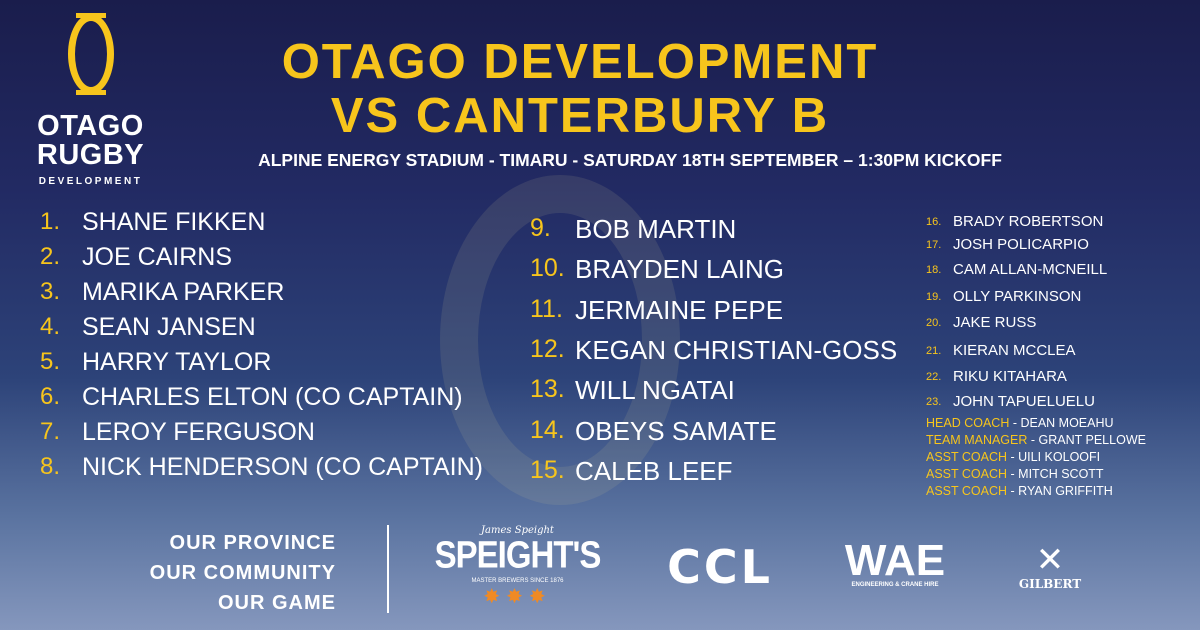 The height and width of the screenshot is (630, 1200). What do you see at coordinates (90, 181) in the screenshot?
I see `logo-line3: DEVELOPMENT` at bounding box center [90, 181].